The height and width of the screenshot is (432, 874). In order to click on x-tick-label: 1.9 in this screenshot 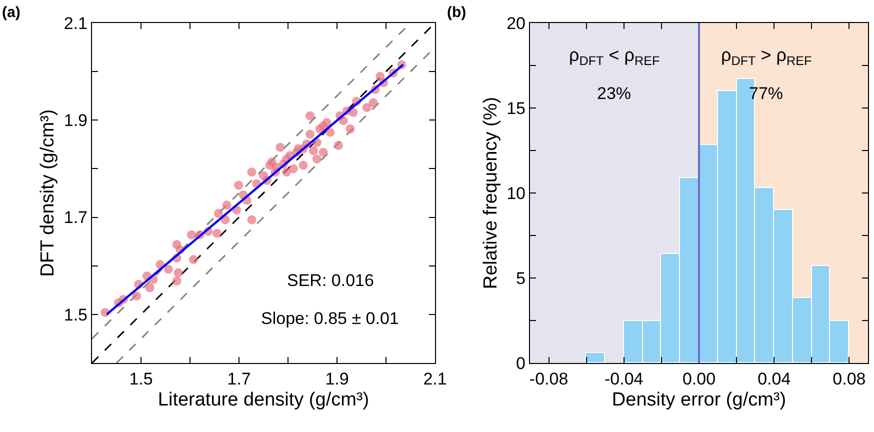, I will do `click(337, 379)`.